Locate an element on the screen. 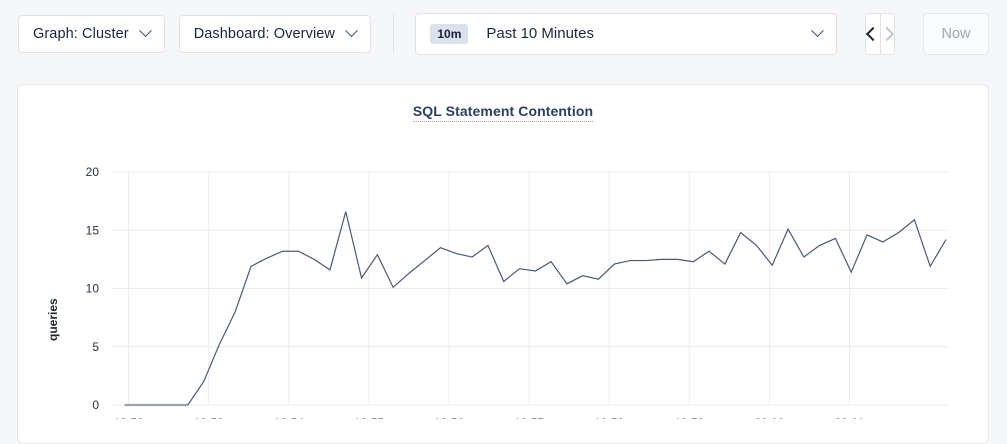 The height and width of the screenshot is (444, 1007). graph-select-button: Graph: Cluster is located at coordinates (91, 34).